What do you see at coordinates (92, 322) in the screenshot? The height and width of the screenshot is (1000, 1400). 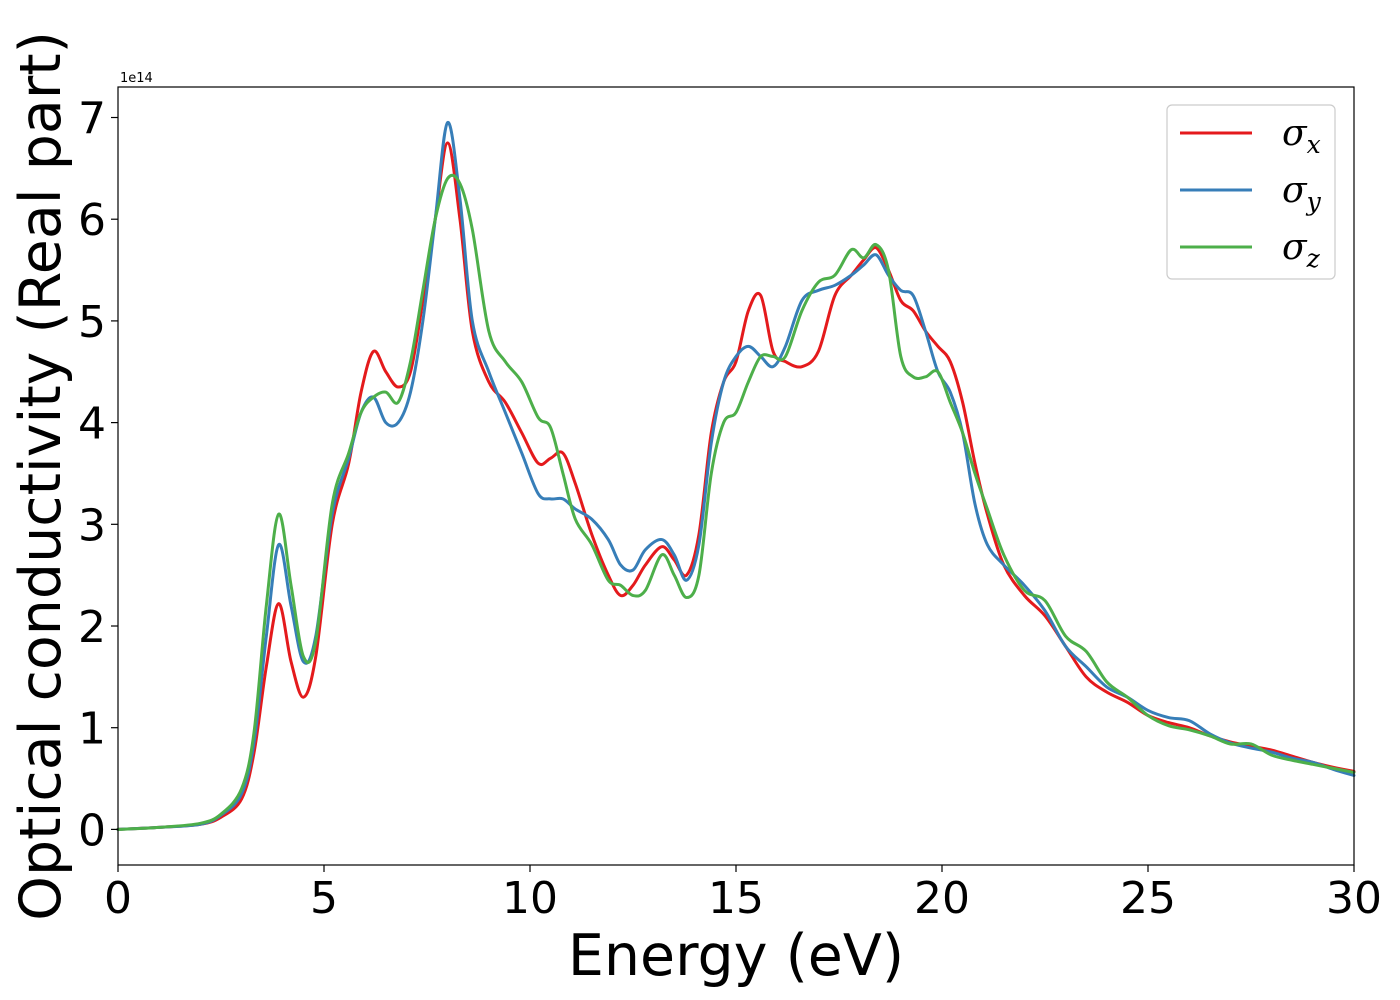 I see `y-tick-label: 5` at bounding box center [92, 322].